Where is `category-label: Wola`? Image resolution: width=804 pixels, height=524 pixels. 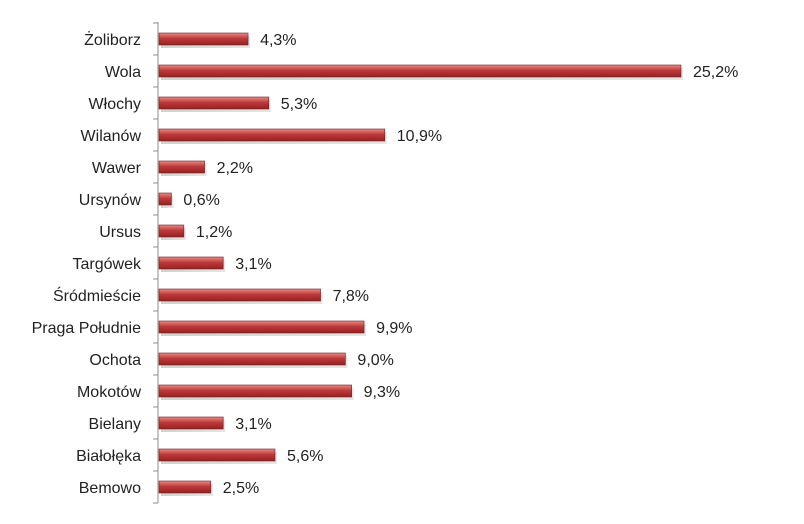
category-label: Wola is located at coordinates (123, 72).